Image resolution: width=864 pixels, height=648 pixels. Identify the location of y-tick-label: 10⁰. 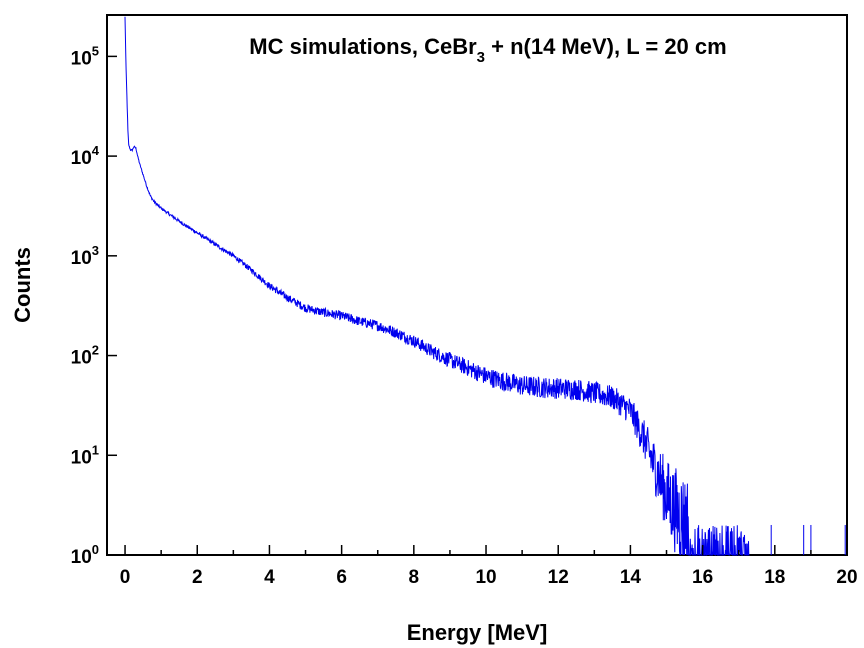
(85, 555).